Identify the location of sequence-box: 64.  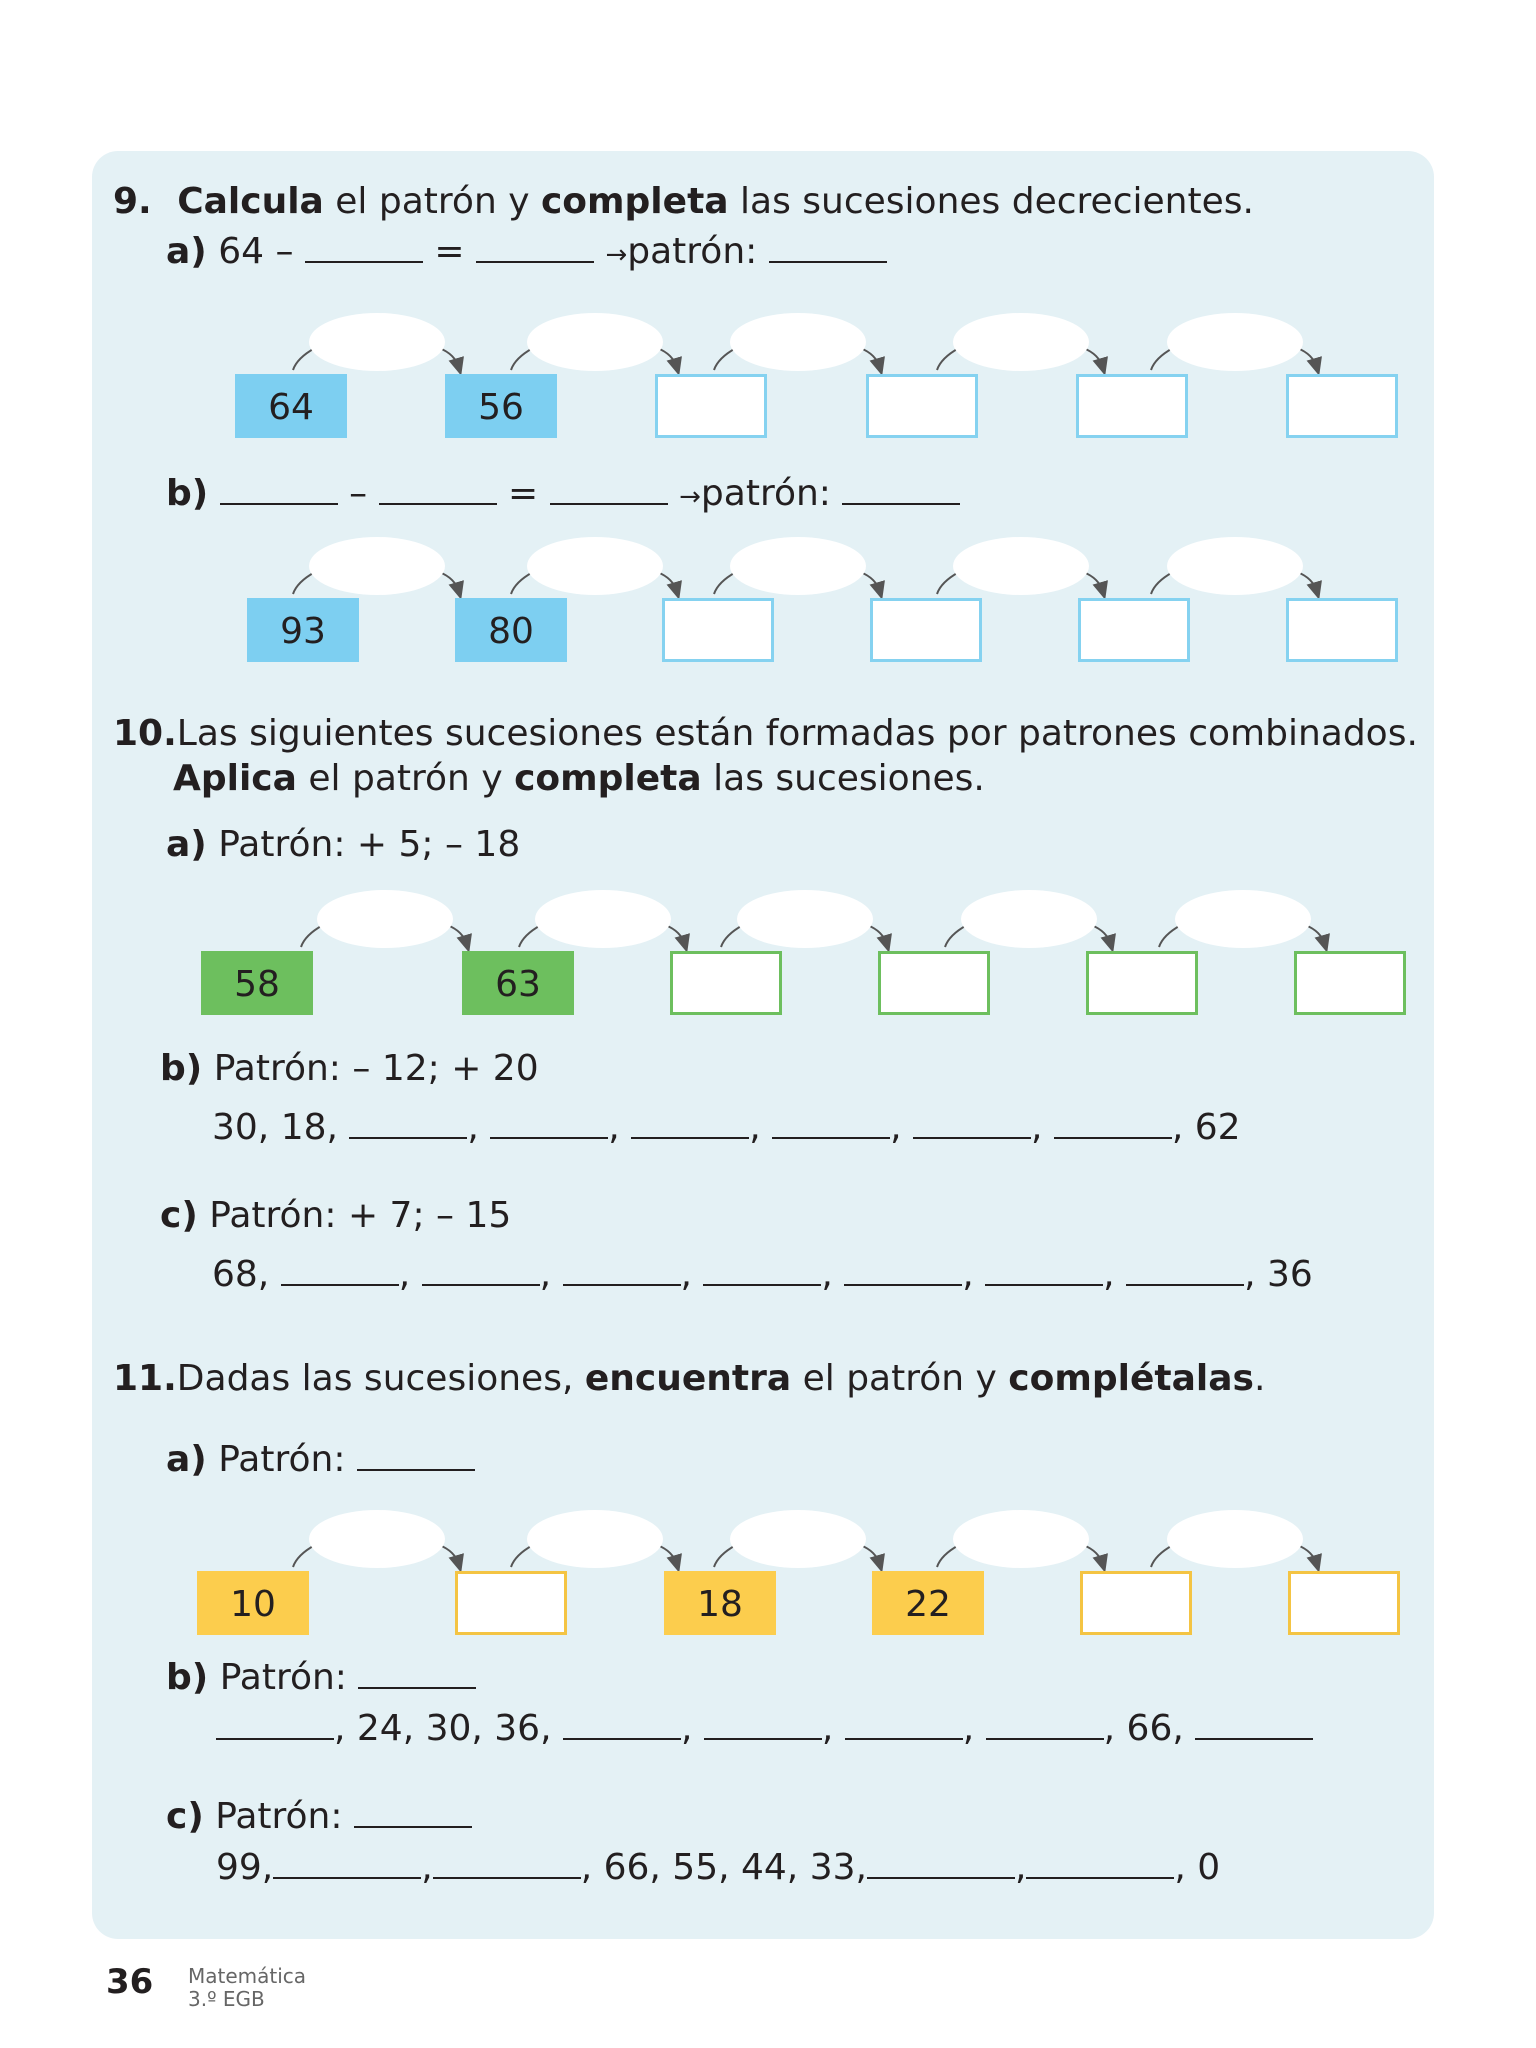
(291, 406).